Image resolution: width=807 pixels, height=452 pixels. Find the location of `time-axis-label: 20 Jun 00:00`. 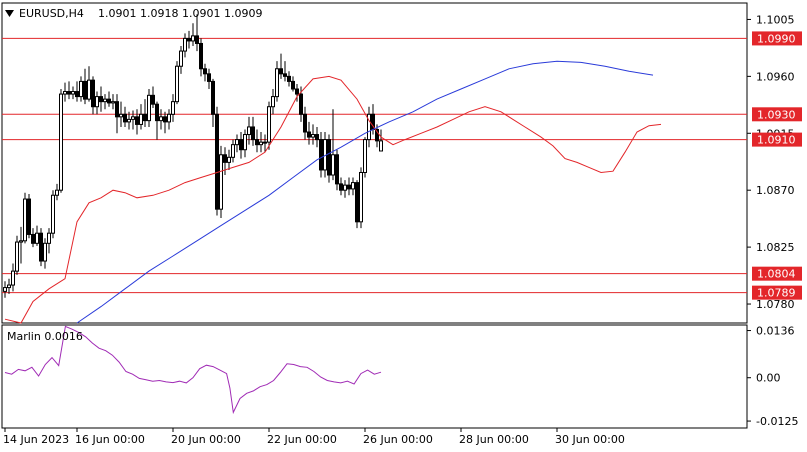

time-axis-label: 20 Jun 00:00 is located at coordinates (206, 439).